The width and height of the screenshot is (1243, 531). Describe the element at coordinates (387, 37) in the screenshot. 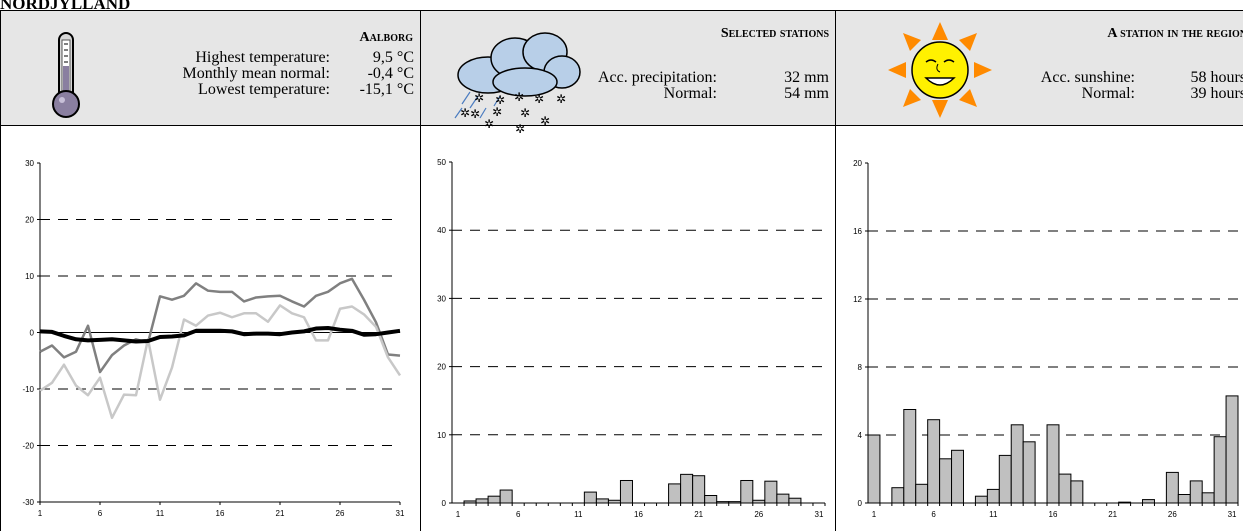

I see `station-title: Aalborg` at that location.